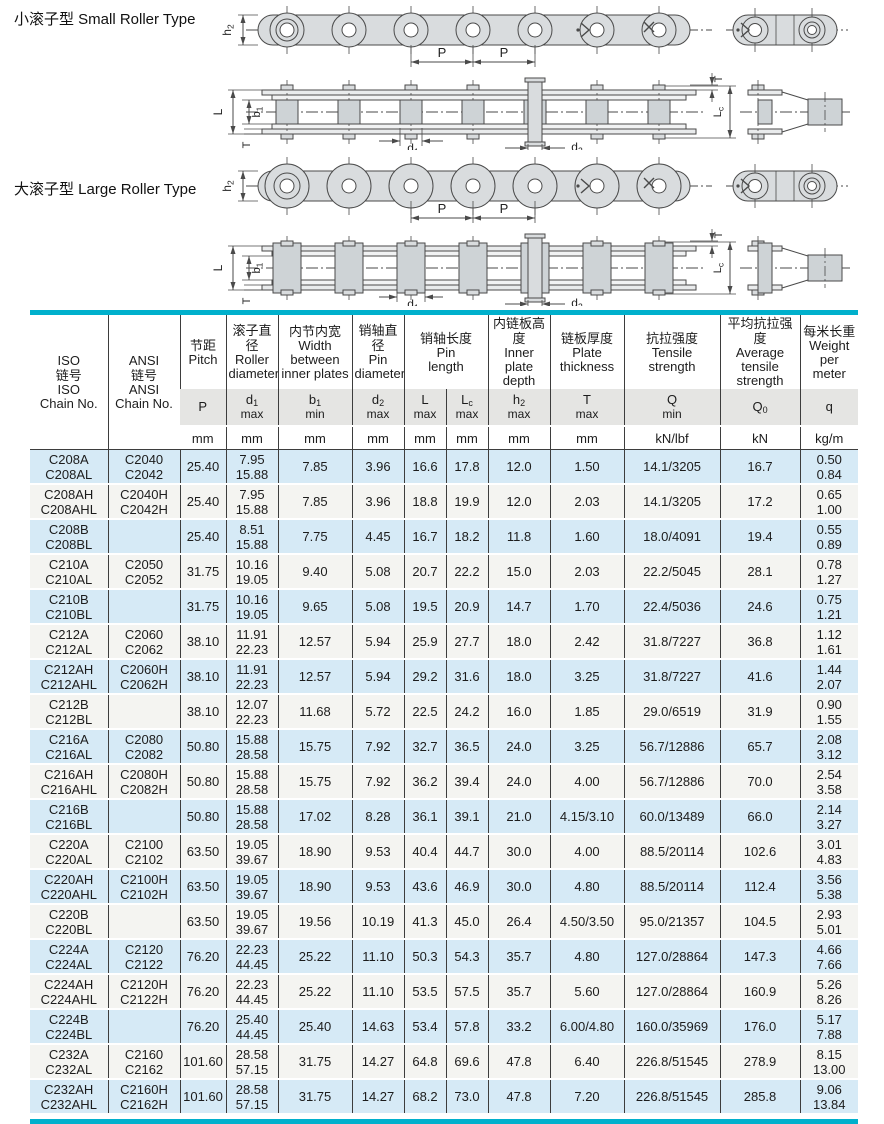 The height and width of the screenshot is (1124, 884). Describe the element at coordinates (467, 956) in the screenshot. I see `table-cell: 54.3` at that location.